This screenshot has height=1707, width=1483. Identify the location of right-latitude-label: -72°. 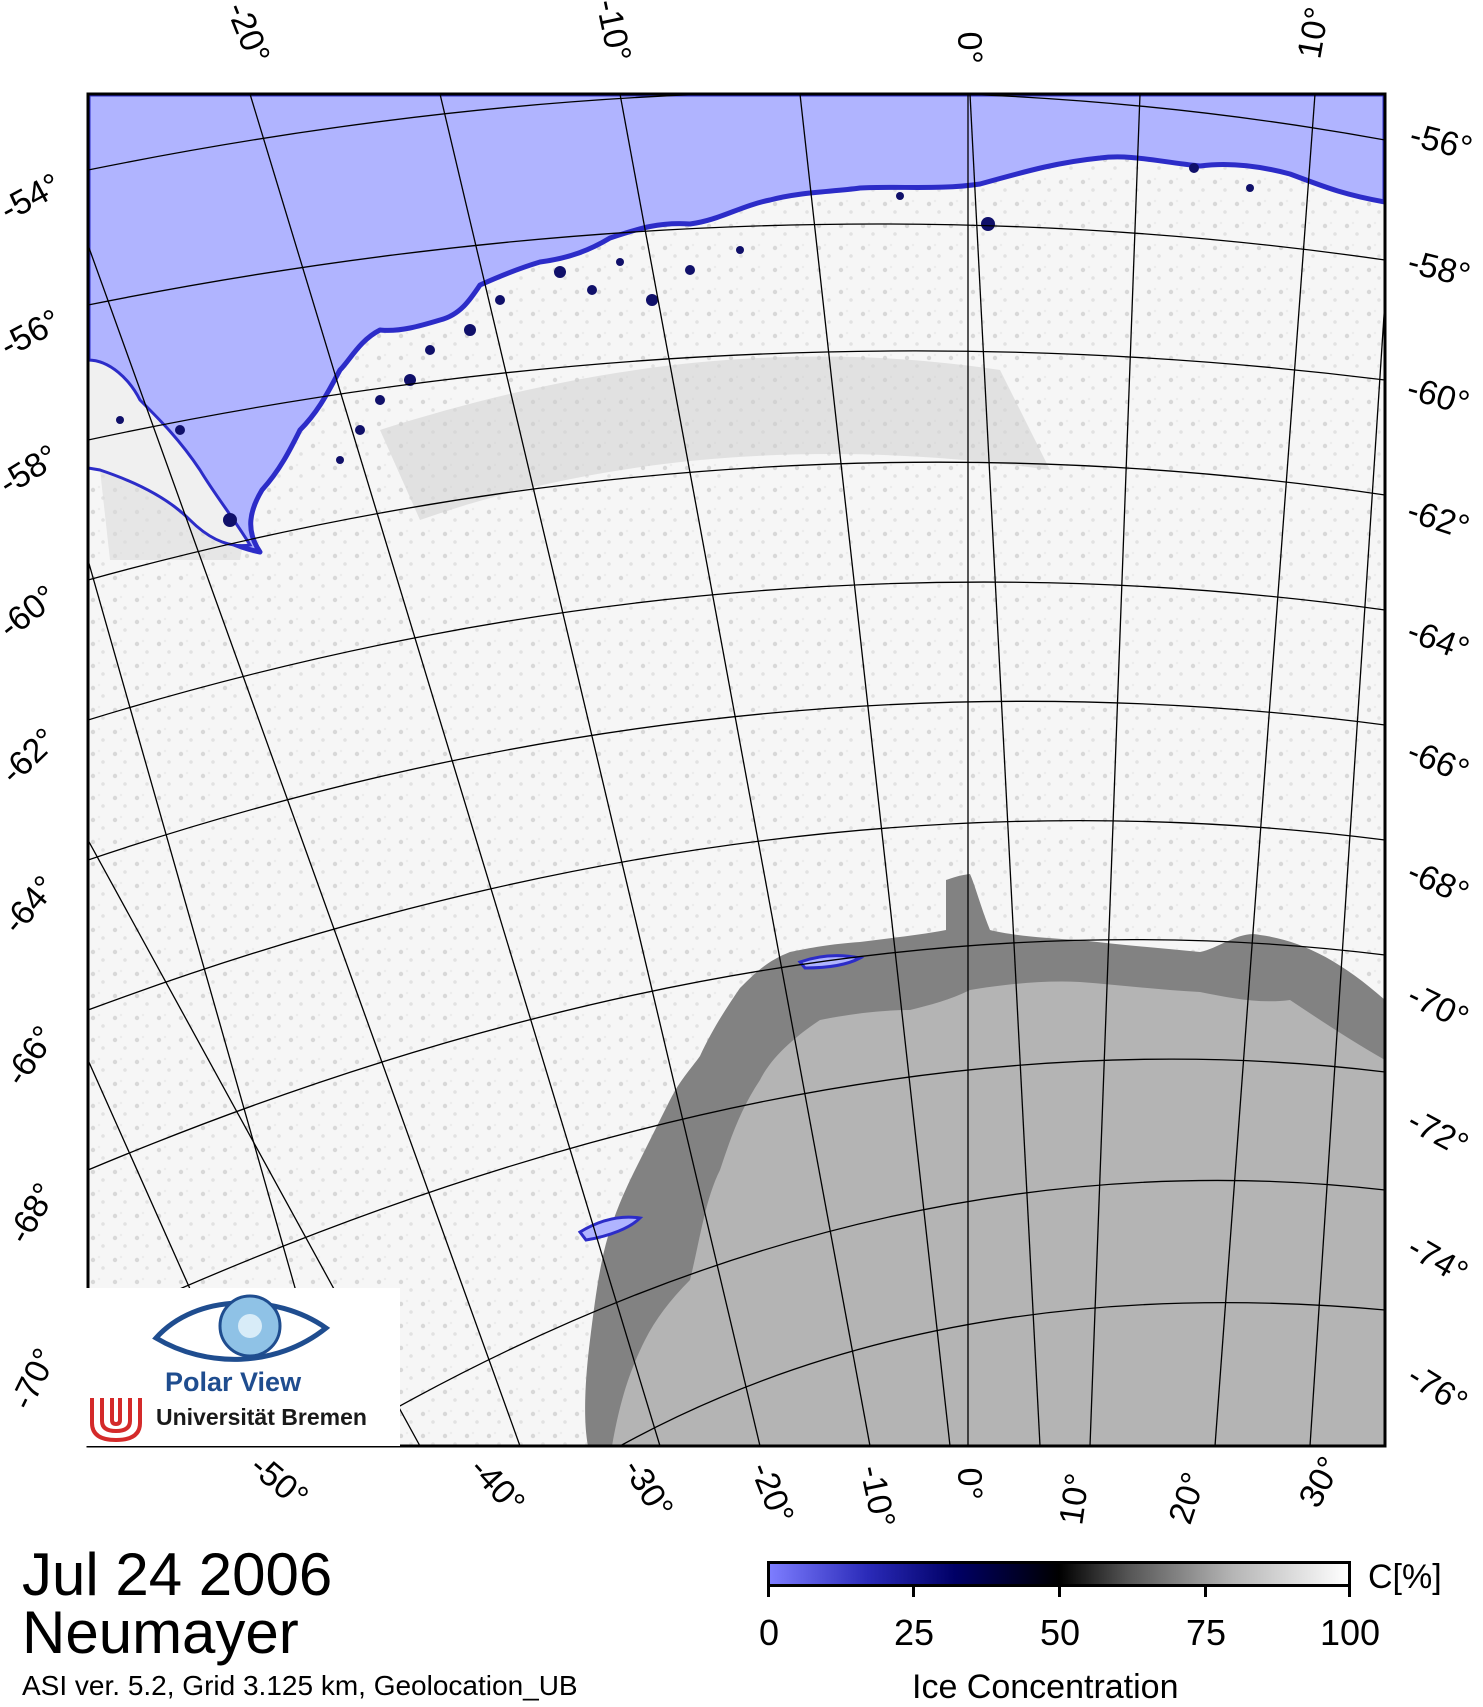
(1437, 1133).